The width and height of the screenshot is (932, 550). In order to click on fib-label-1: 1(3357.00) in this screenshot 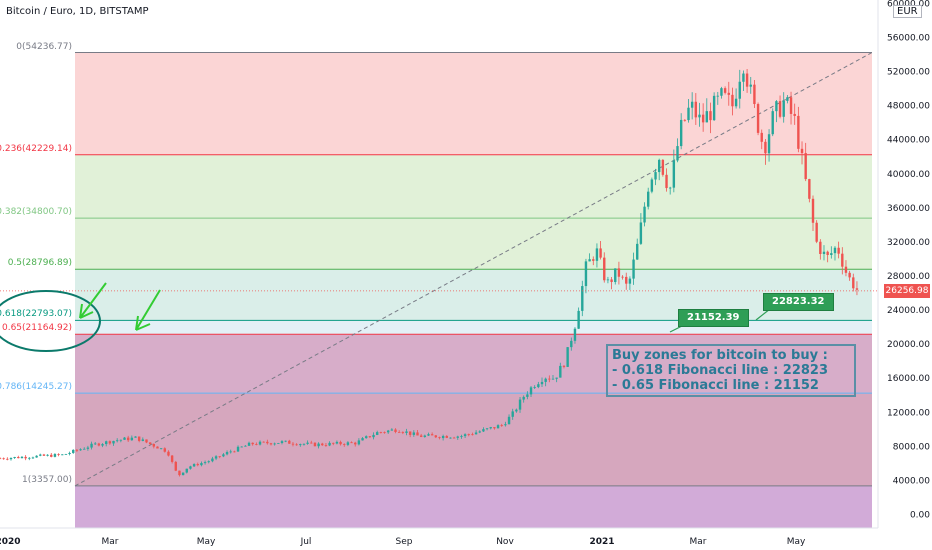, I will do `click(47, 479)`.